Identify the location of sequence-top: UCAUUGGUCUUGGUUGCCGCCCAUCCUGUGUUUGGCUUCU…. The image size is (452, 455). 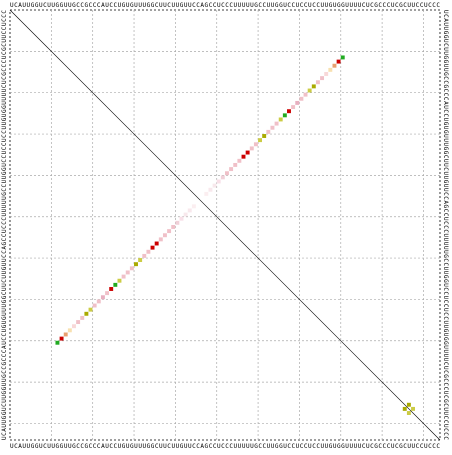
(225, 5).